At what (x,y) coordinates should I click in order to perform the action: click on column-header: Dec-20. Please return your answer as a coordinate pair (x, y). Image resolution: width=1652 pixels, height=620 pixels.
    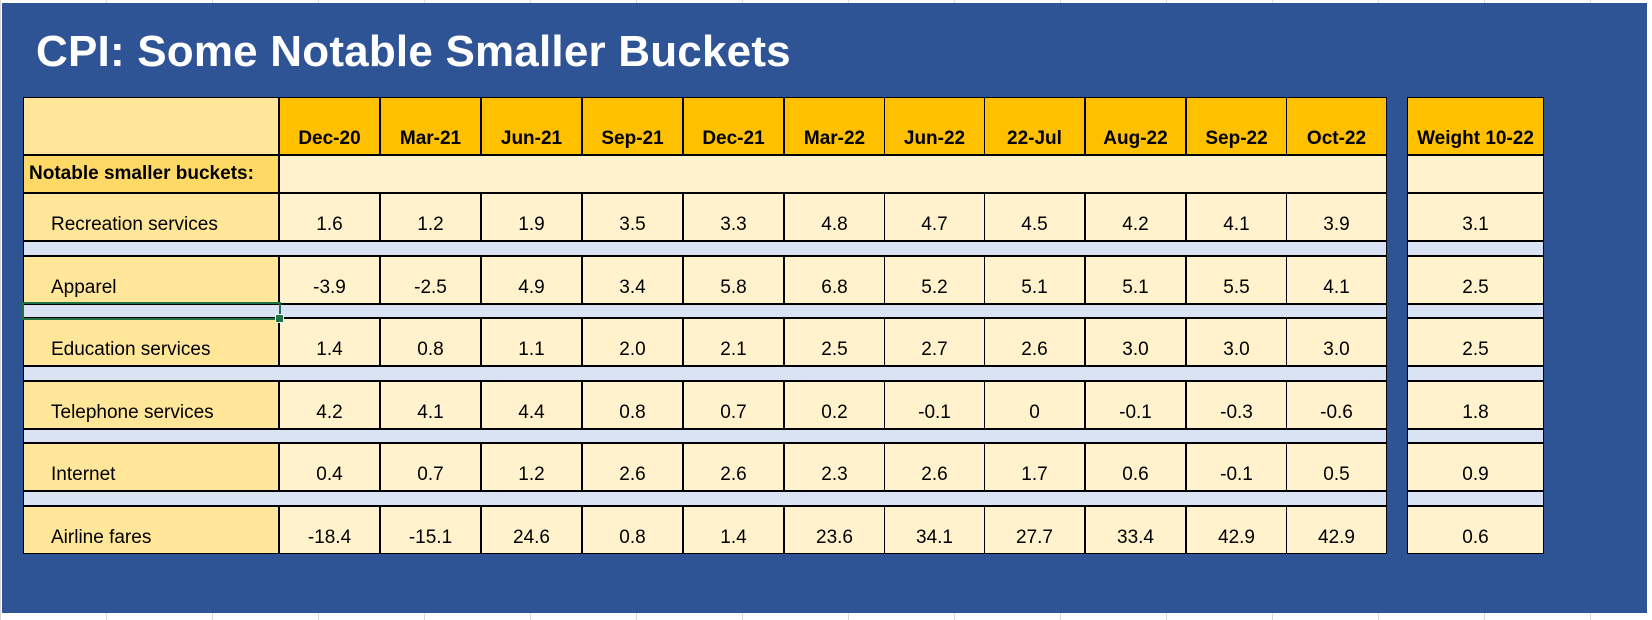
    Looking at the image, I should click on (329, 126).